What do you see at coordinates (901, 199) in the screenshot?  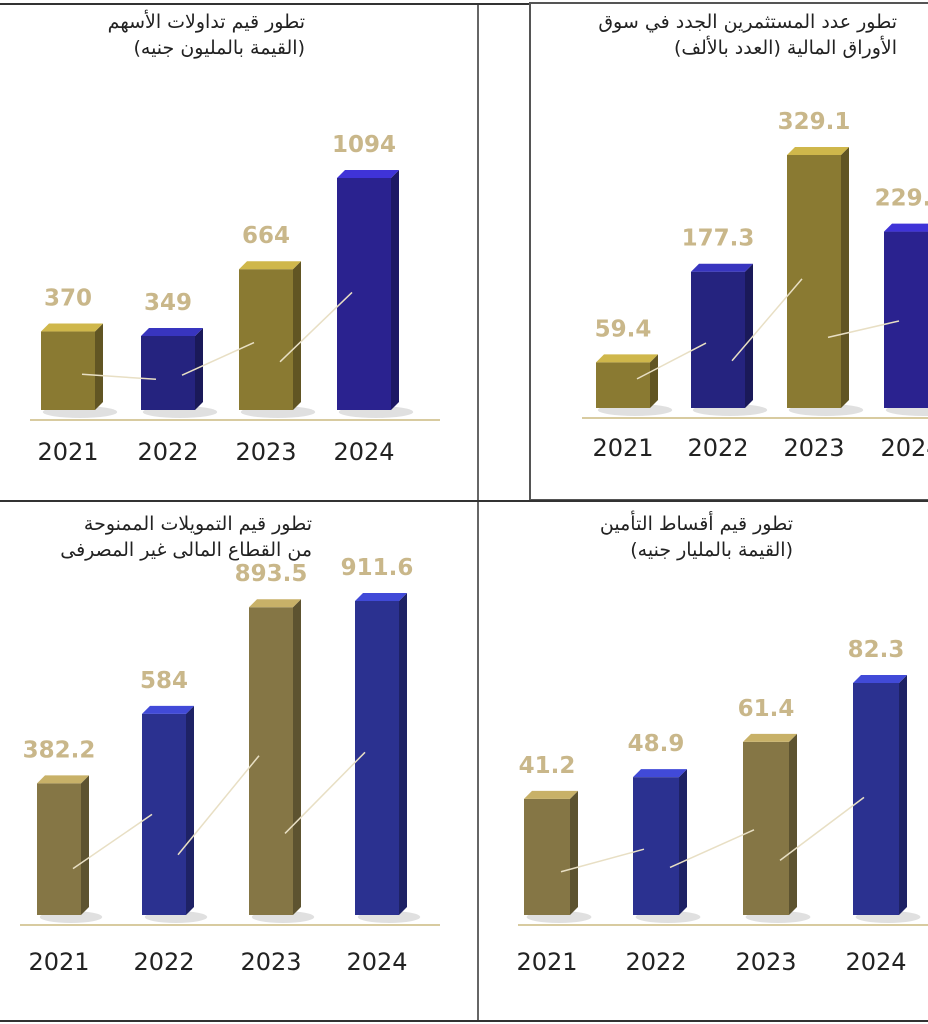 I see `value-label: 229.5` at bounding box center [901, 199].